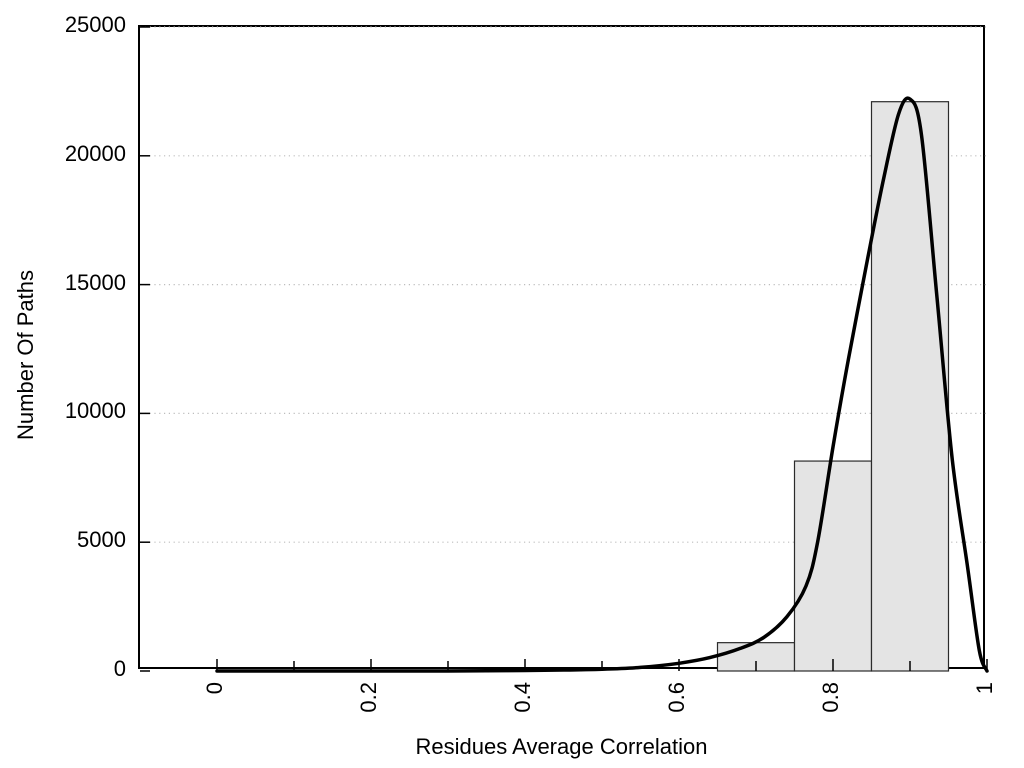 This screenshot has height=768, width=1024. I want to click on y-tick-label: 0, so click(119, 668).